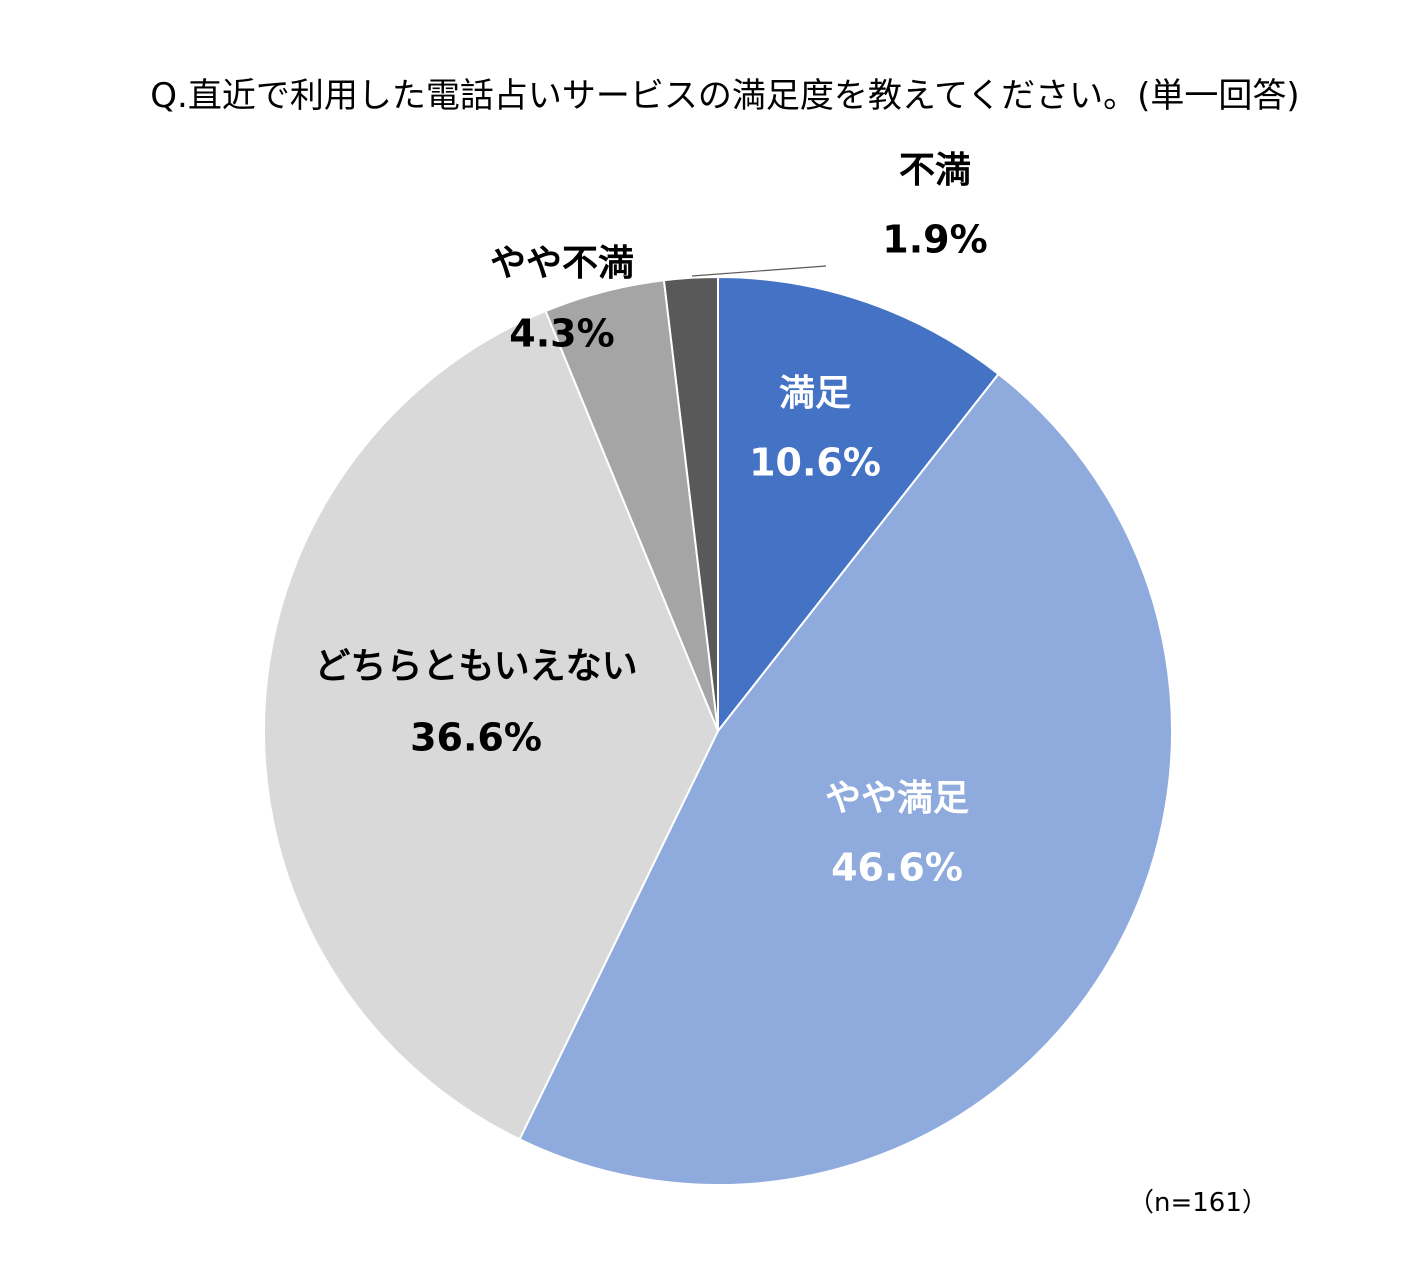 The width and height of the screenshot is (1422, 1278). What do you see at coordinates (759, 271) in the screenshot?
I see `leader-line-fuman` at bounding box center [759, 271].